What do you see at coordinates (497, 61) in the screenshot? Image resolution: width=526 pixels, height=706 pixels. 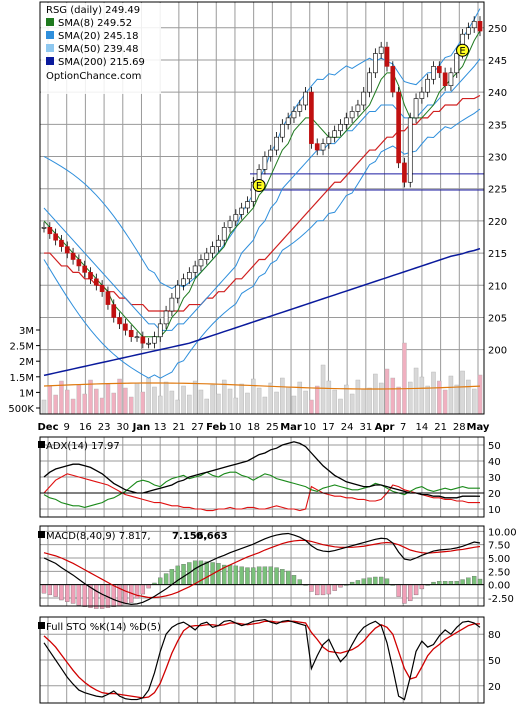 I see `price-y-tick: 245` at bounding box center [497, 61].